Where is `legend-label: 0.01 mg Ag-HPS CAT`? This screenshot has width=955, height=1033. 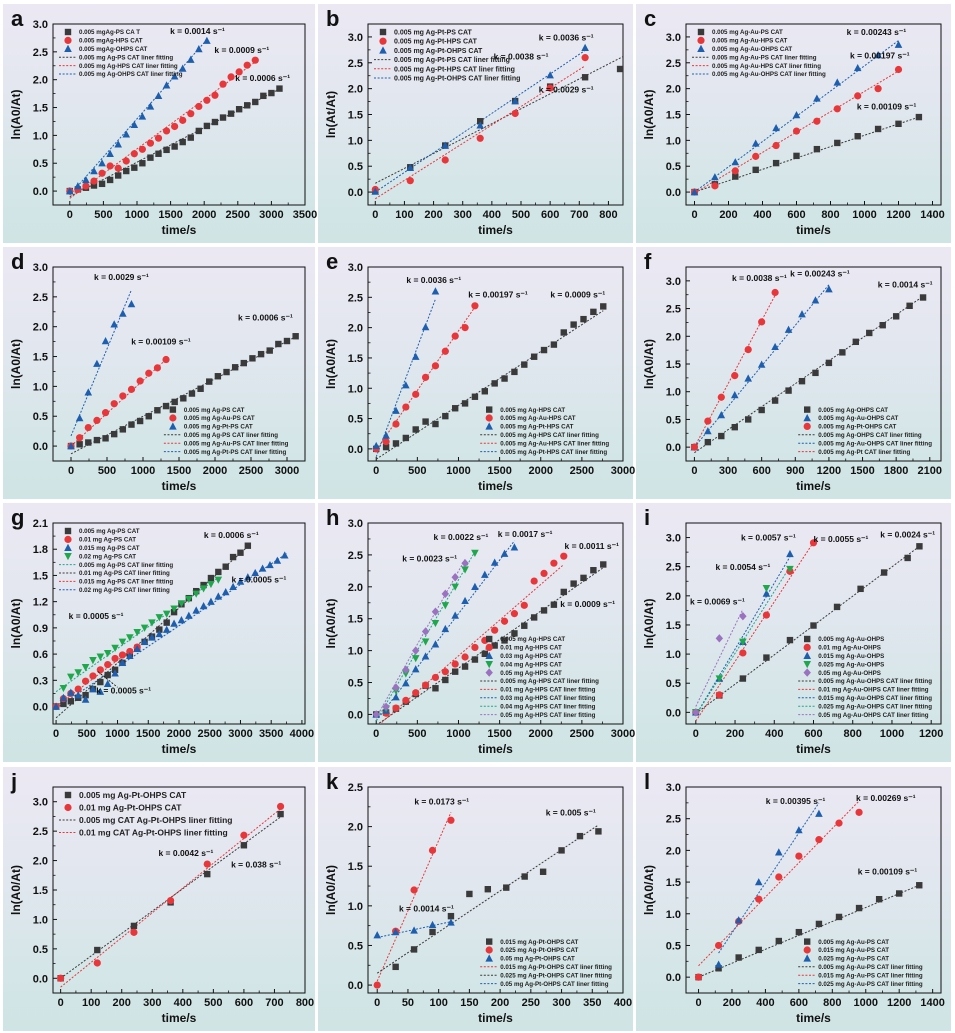
legend-label: 0.01 mg Ag-HPS CAT is located at coordinates (531, 648).